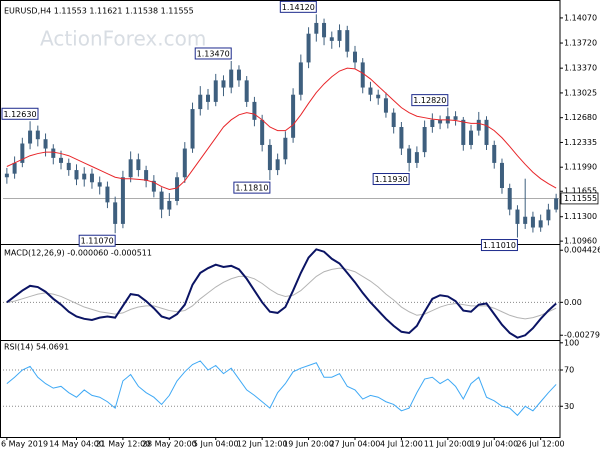  Describe the element at coordinates (216, 444) in the screenshot. I see `x-tick-label: 5 Jun 04:00` at that location.